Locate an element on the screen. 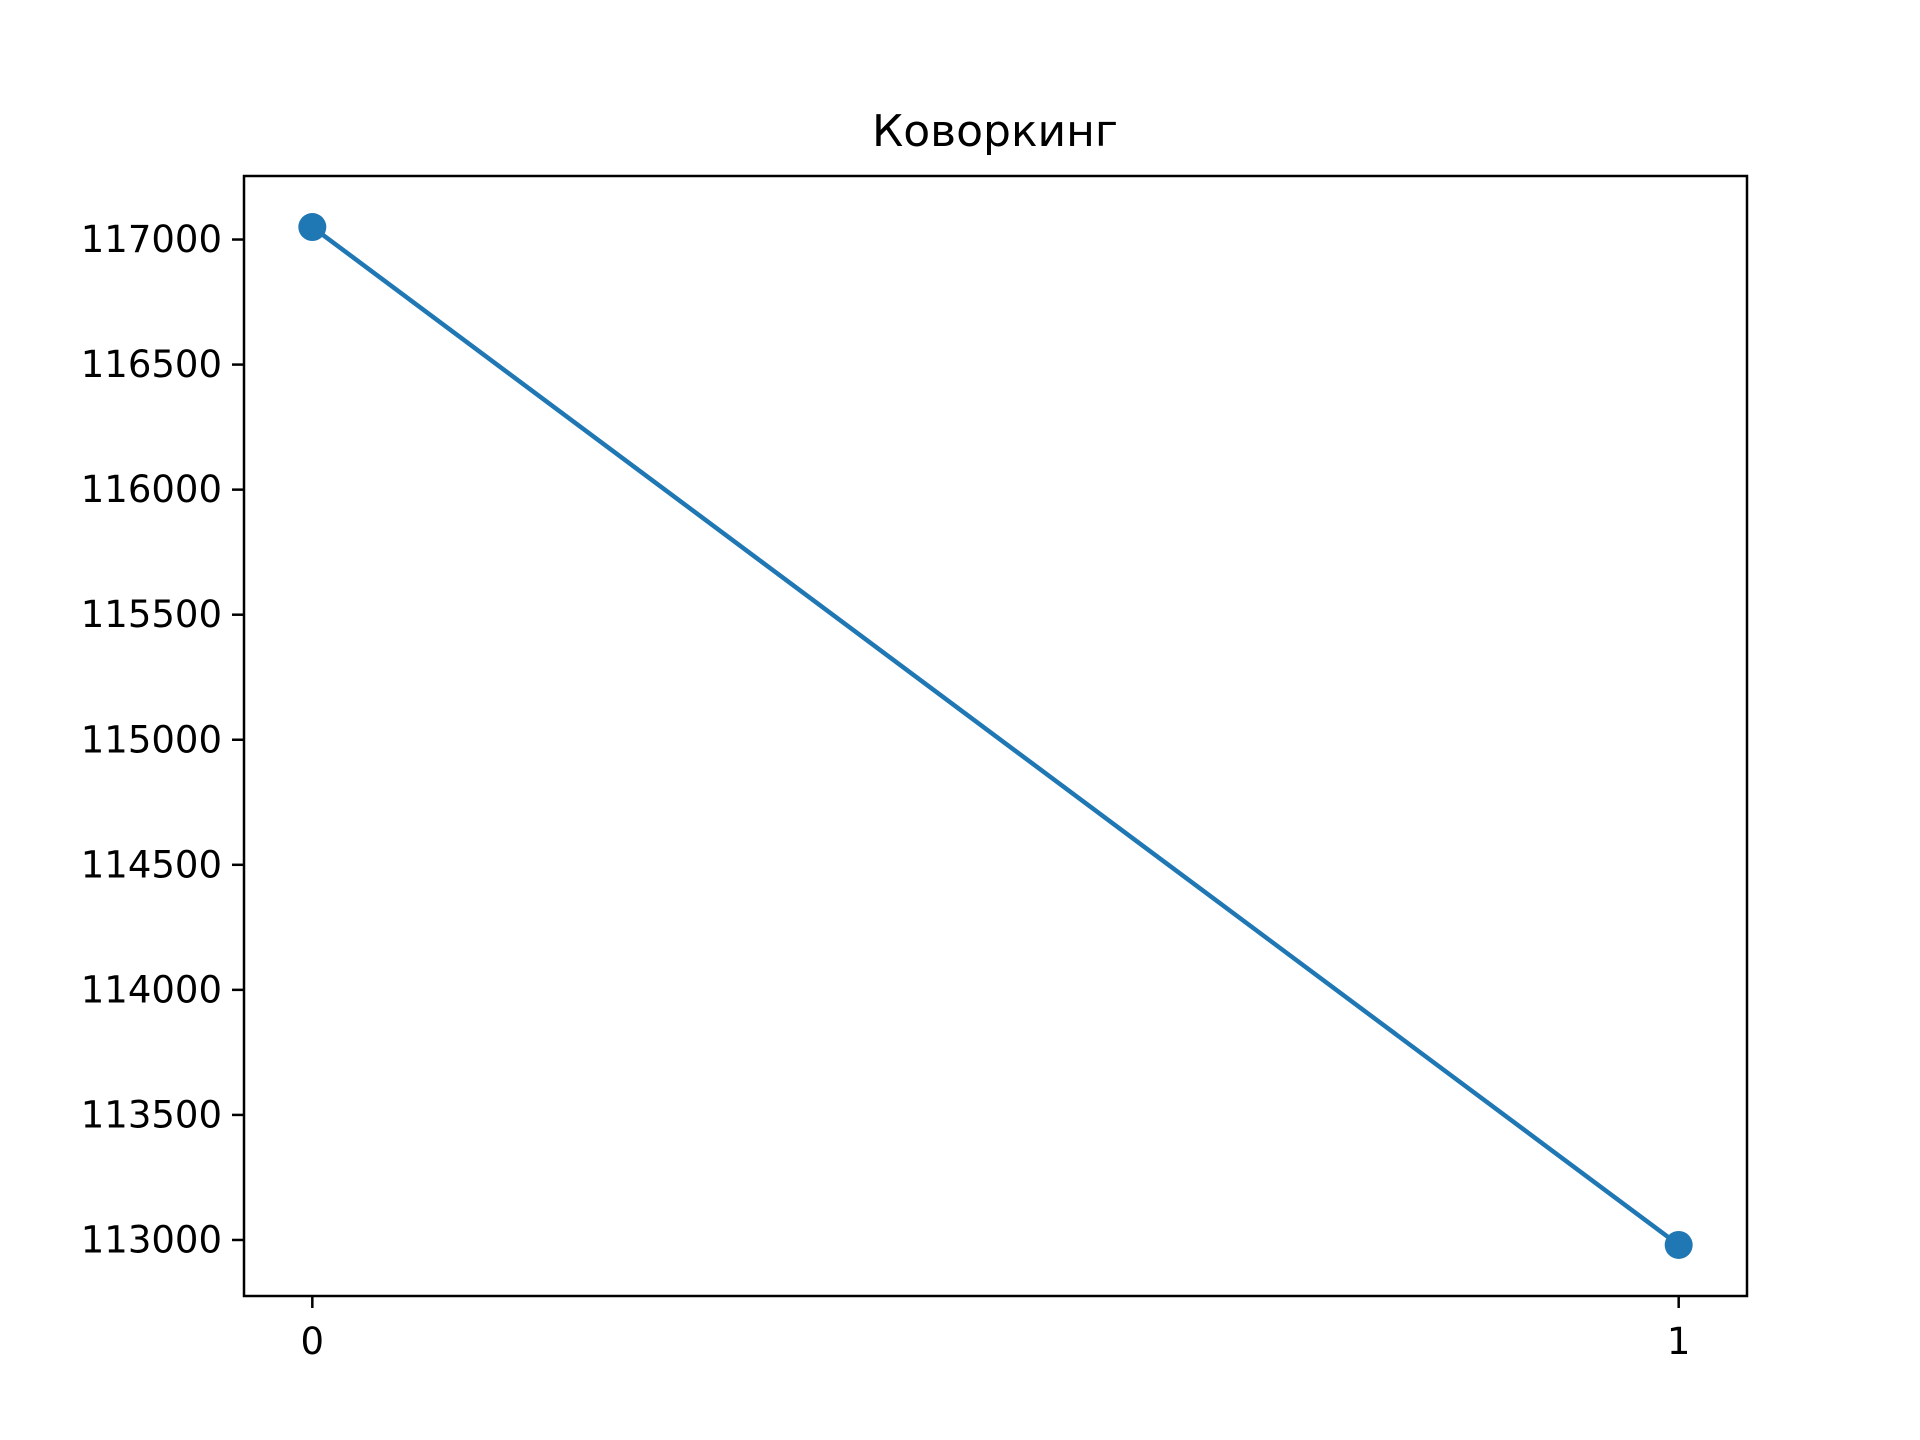 This screenshot has width=1920, height=1440. y-tick-label: 114000 is located at coordinates (151, 989).